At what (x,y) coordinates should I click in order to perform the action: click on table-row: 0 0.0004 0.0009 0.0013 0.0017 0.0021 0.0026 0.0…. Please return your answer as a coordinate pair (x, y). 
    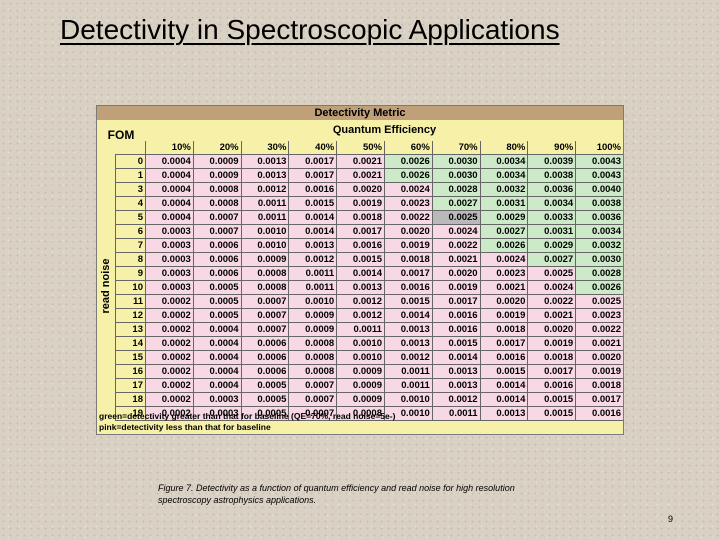
    Looking at the image, I should click on (369, 161).